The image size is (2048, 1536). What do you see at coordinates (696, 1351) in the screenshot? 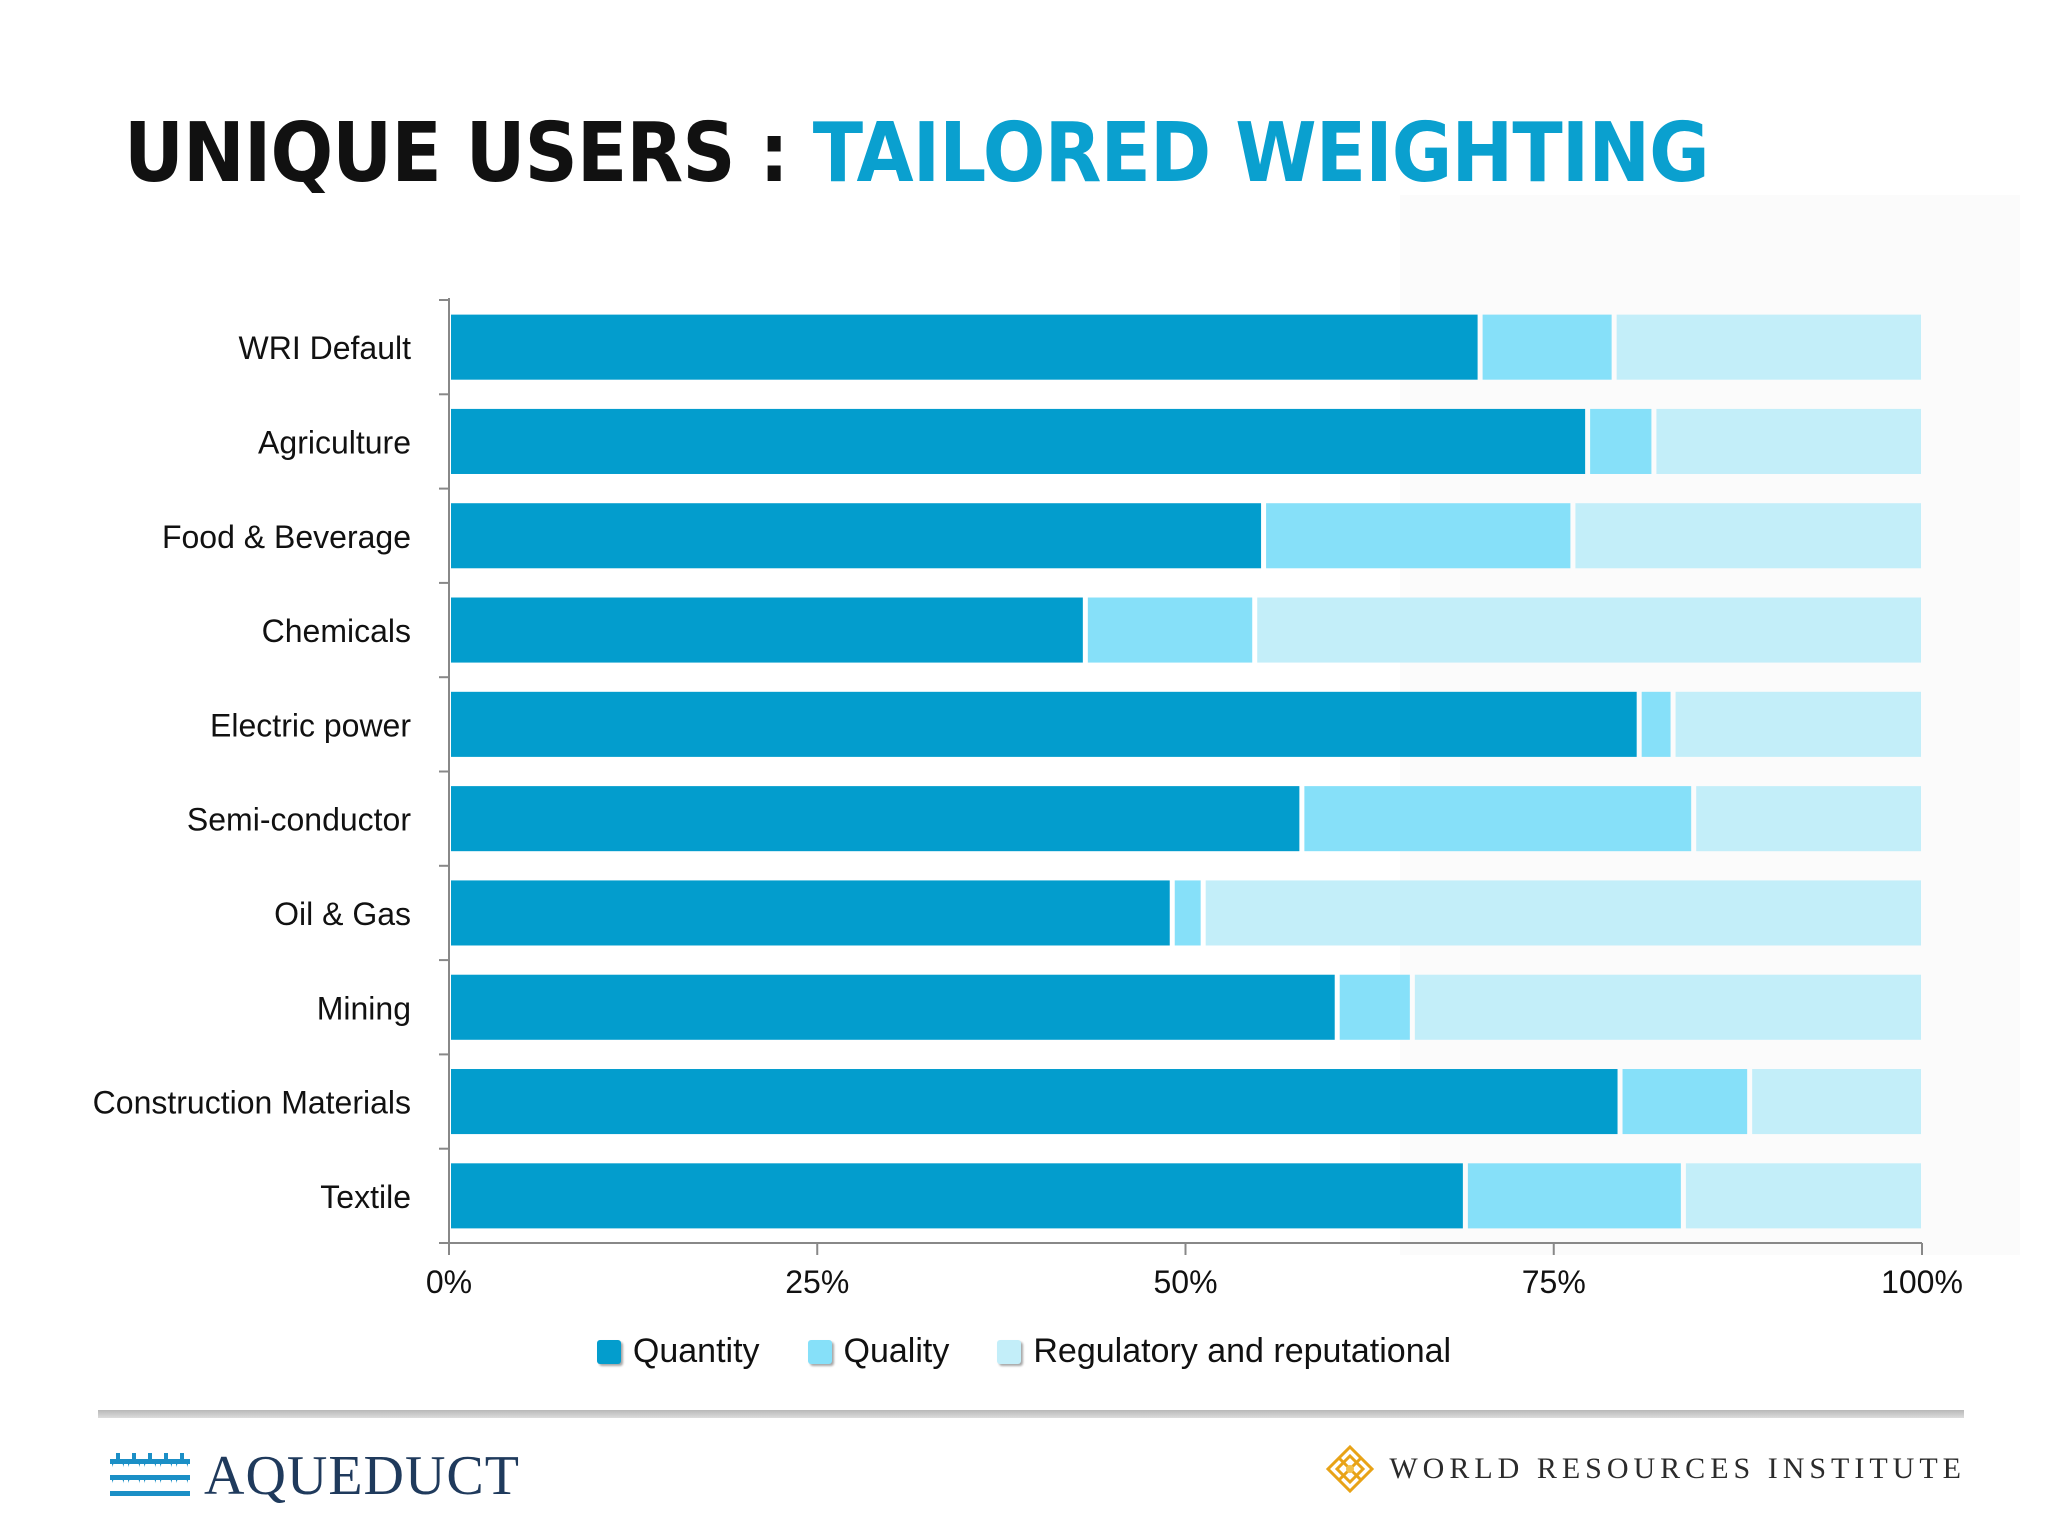
I see `legend-label-quantity: Quantity` at bounding box center [696, 1351].